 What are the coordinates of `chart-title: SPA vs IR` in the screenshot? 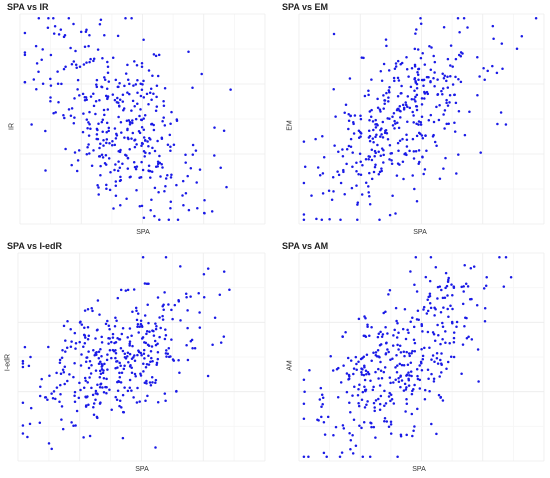 It's located at (28, 7).